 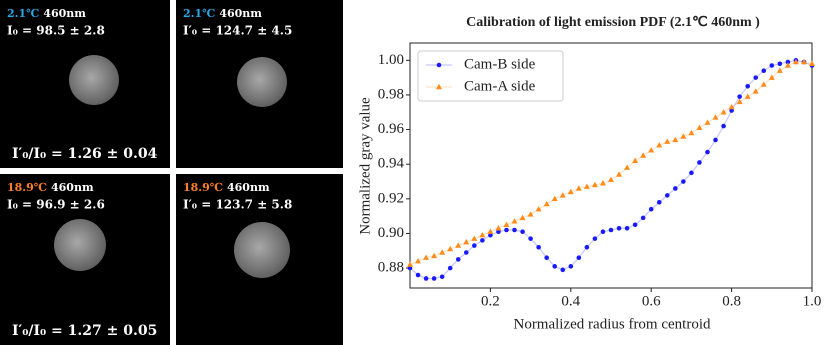 What do you see at coordinates (237, 31) in the screenshot?
I see `intensity: I′₀ = 124.7 ± 4.5` at bounding box center [237, 31].